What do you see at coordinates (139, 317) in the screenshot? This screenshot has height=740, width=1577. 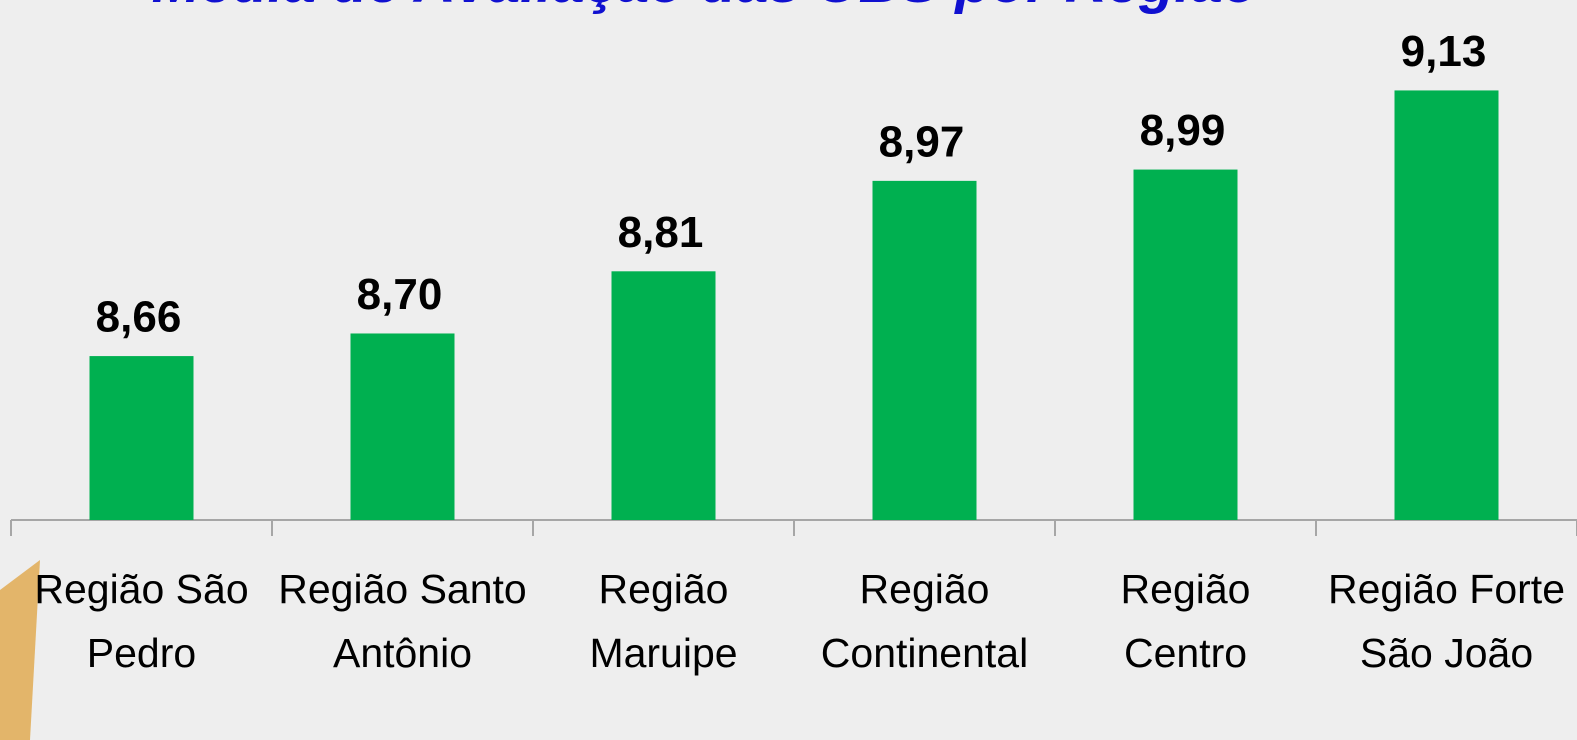 I see `value-label: 8,66` at bounding box center [139, 317].